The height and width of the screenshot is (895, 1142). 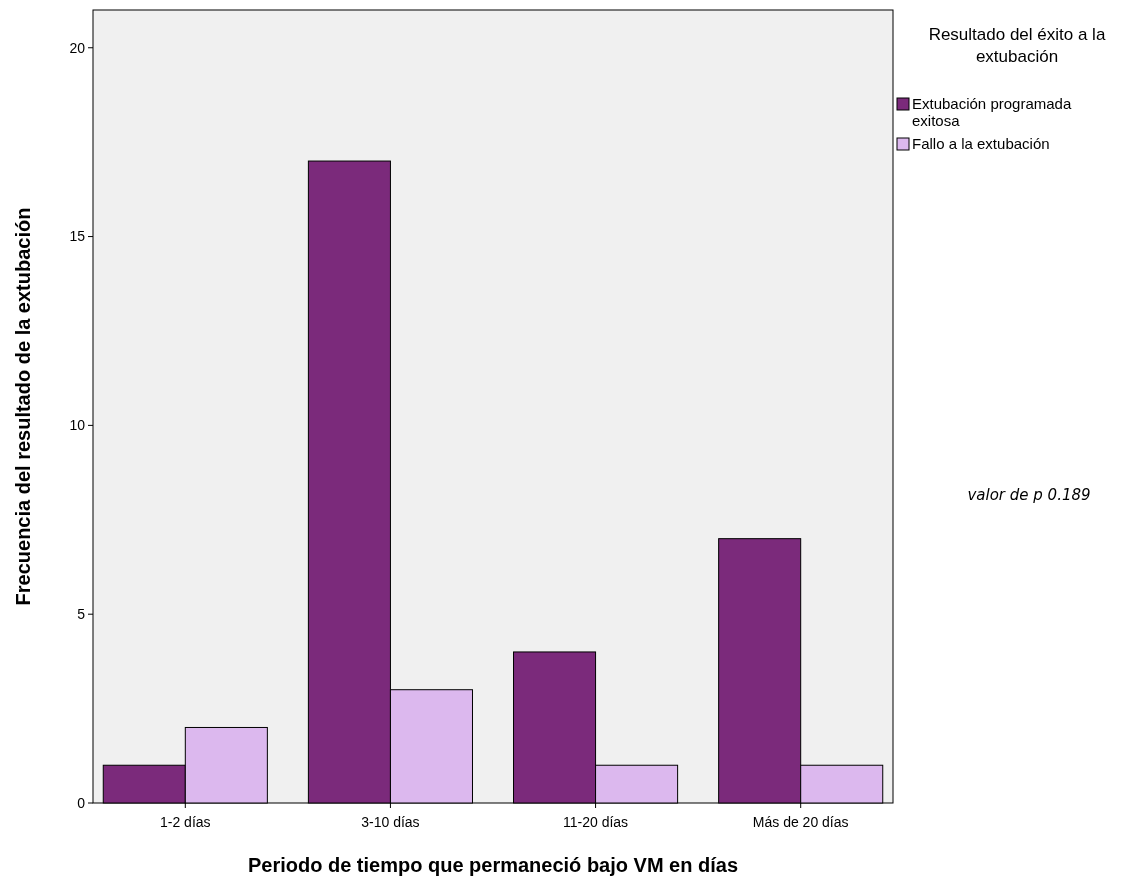 What do you see at coordinates (81, 614) in the screenshot?
I see `y-tick-label: 5` at bounding box center [81, 614].